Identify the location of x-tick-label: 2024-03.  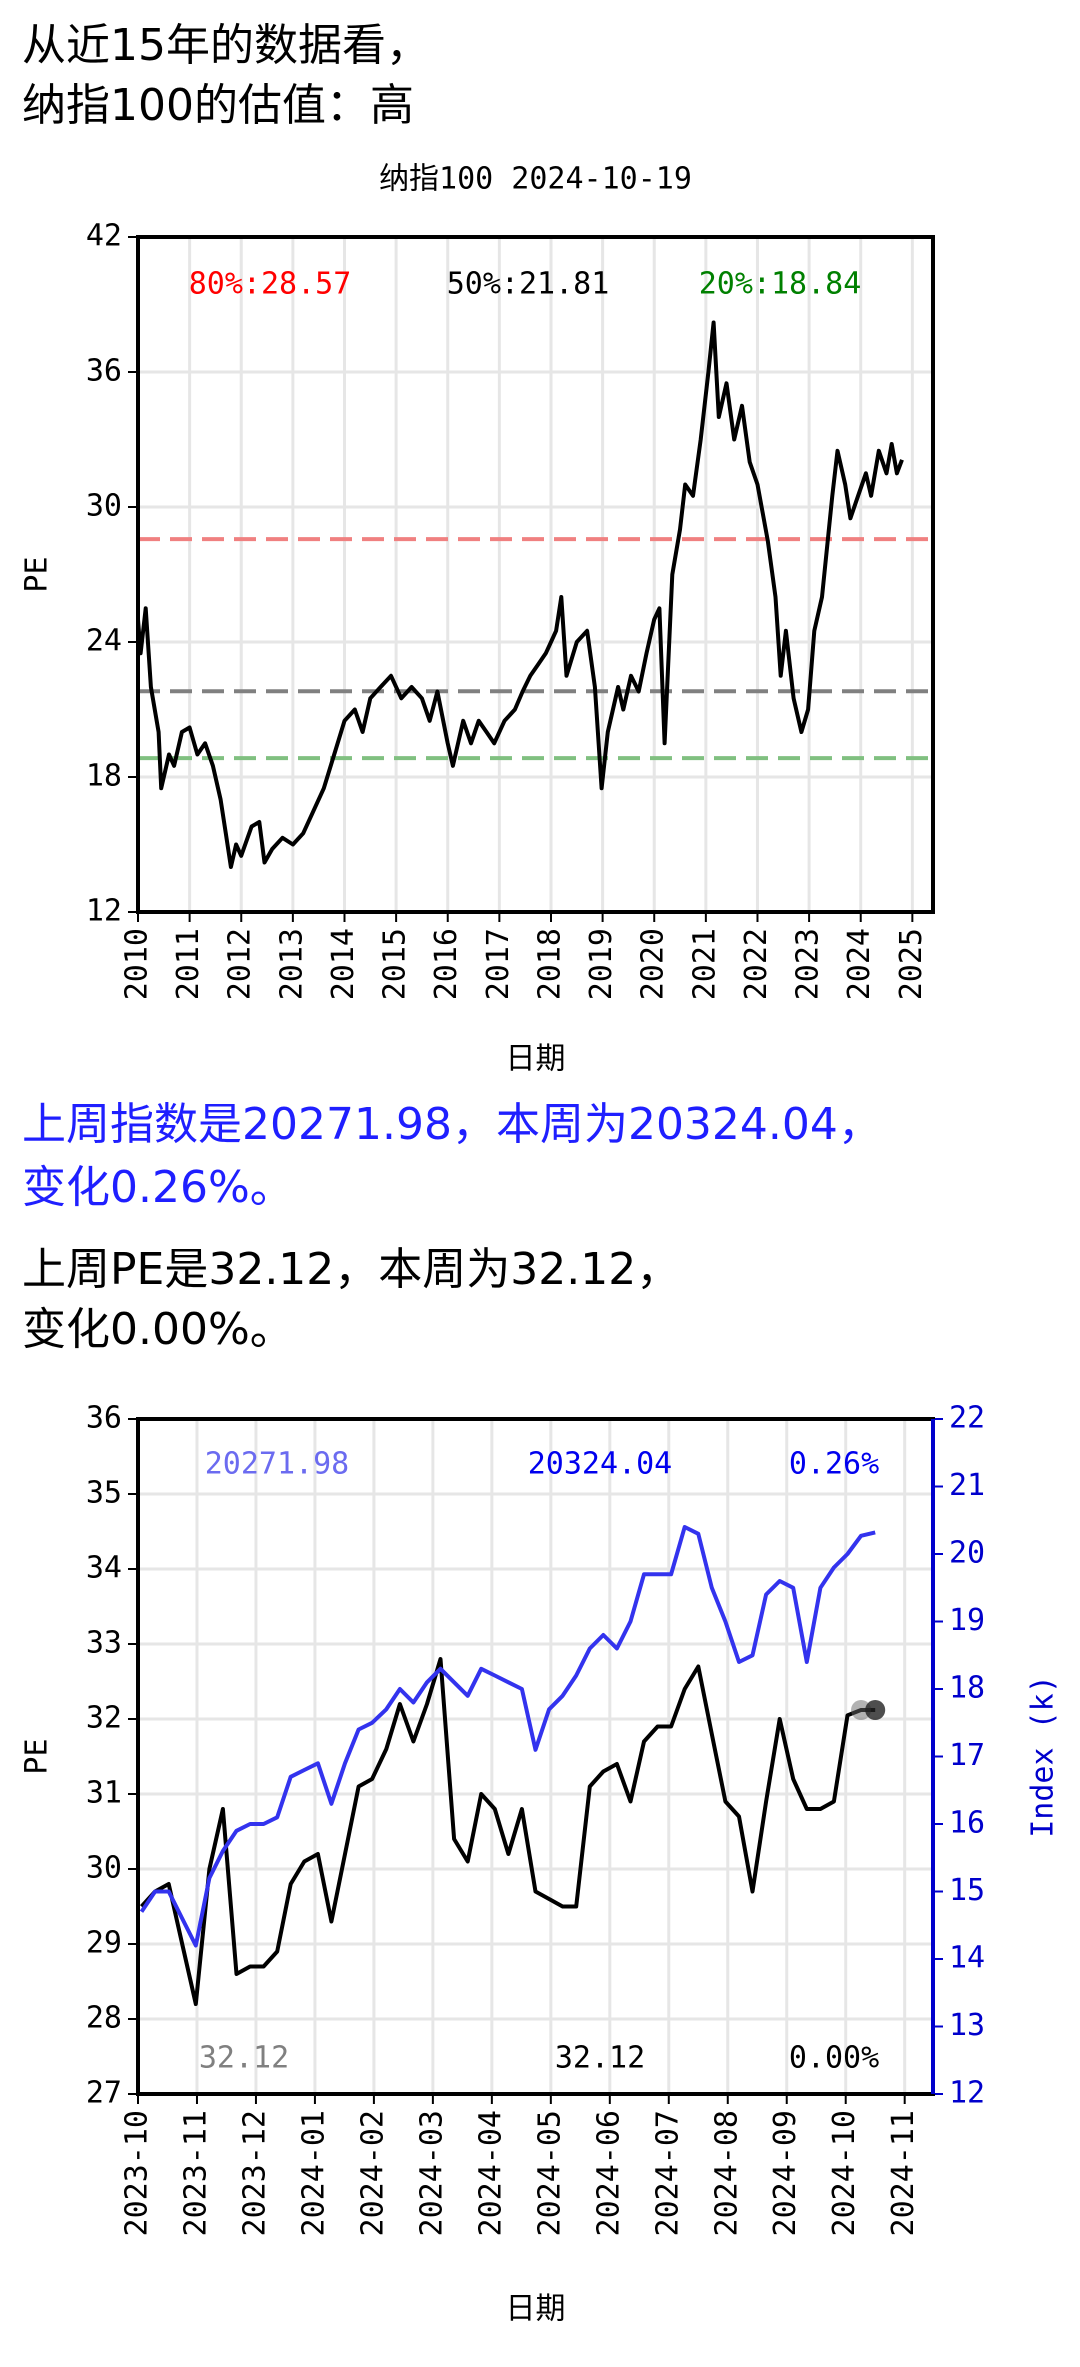
(431, 2173).